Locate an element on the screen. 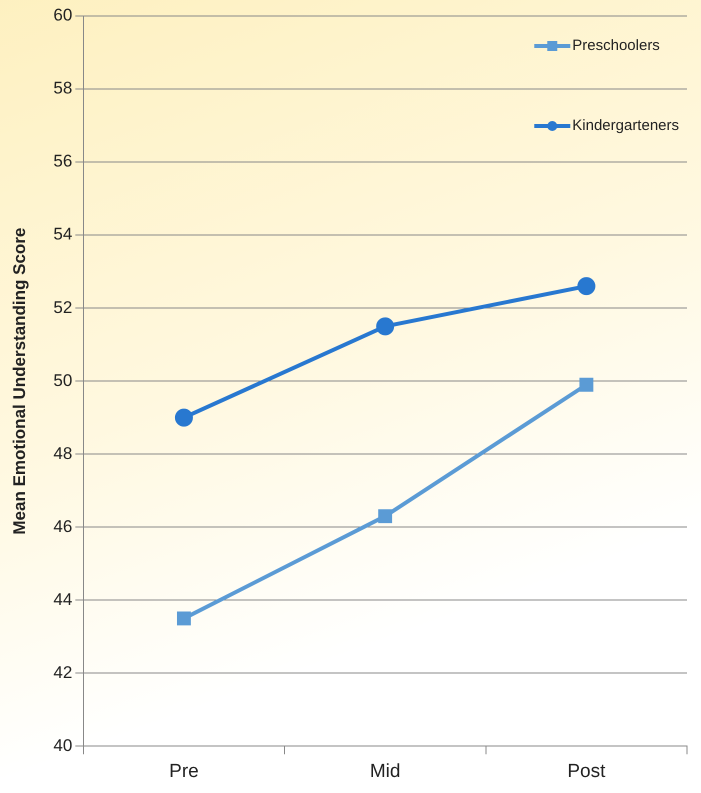  y-tick-label: 42 is located at coordinates (62, 672).